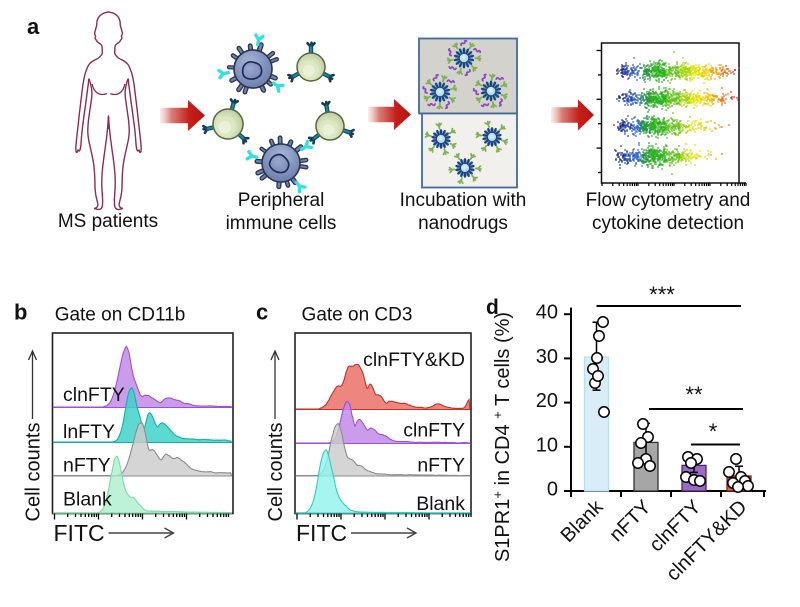 This screenshot has width=800, height=607. What do you see at coordinates (668, 223) in the screenshot?
I see `svg-text: cytokine detection` at bounding box center [668, 223].